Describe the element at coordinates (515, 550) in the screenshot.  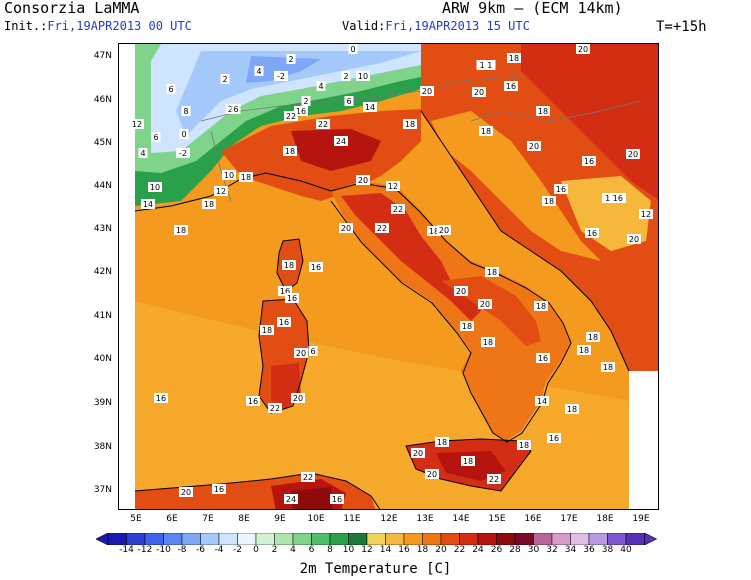
I see `colorbar-tick-label: 28` at that location.